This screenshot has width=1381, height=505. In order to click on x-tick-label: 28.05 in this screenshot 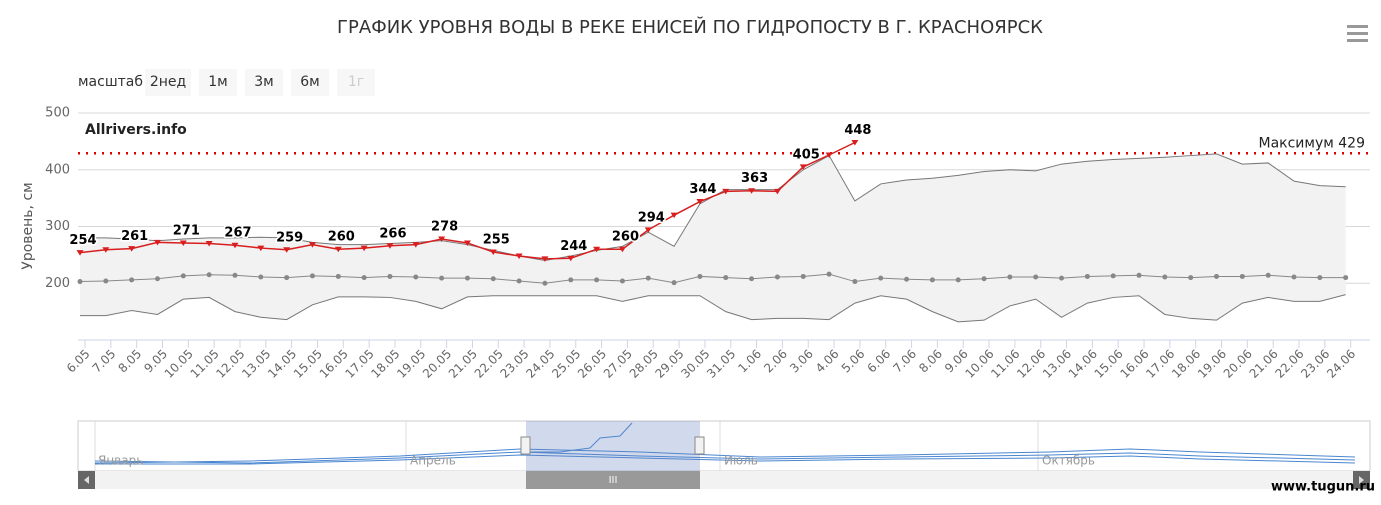, I will do `click(644, 364)`.